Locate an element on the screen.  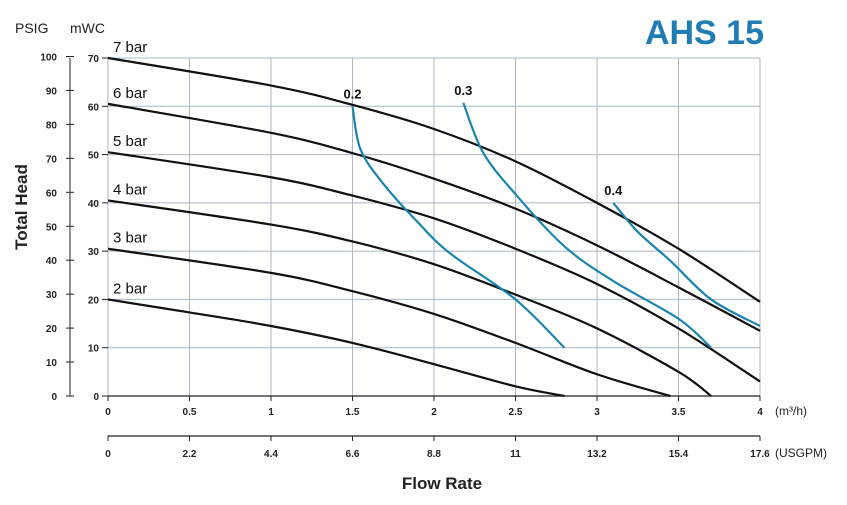
air-curve-0.3 is located at coordinates (587, 225).